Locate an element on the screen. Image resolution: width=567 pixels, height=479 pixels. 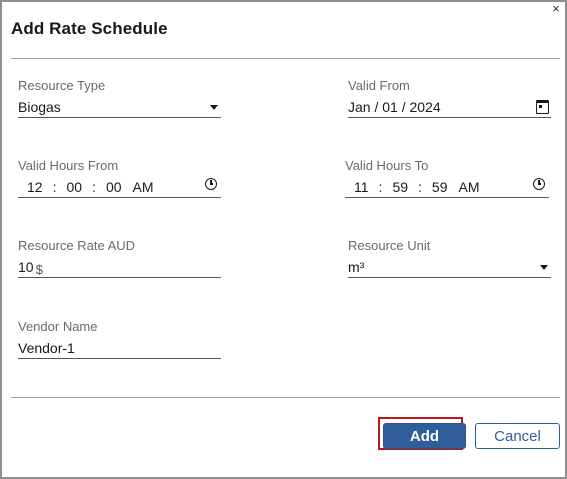
valid-hours-from-label: Valid Hours From is located at coordinates (68, 165).